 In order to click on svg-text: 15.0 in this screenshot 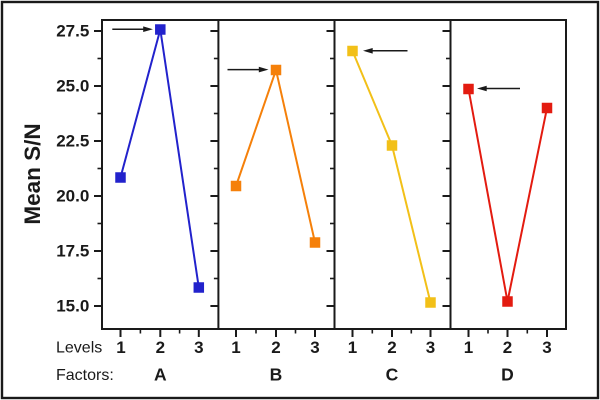, I will do `click(72, 306)`.